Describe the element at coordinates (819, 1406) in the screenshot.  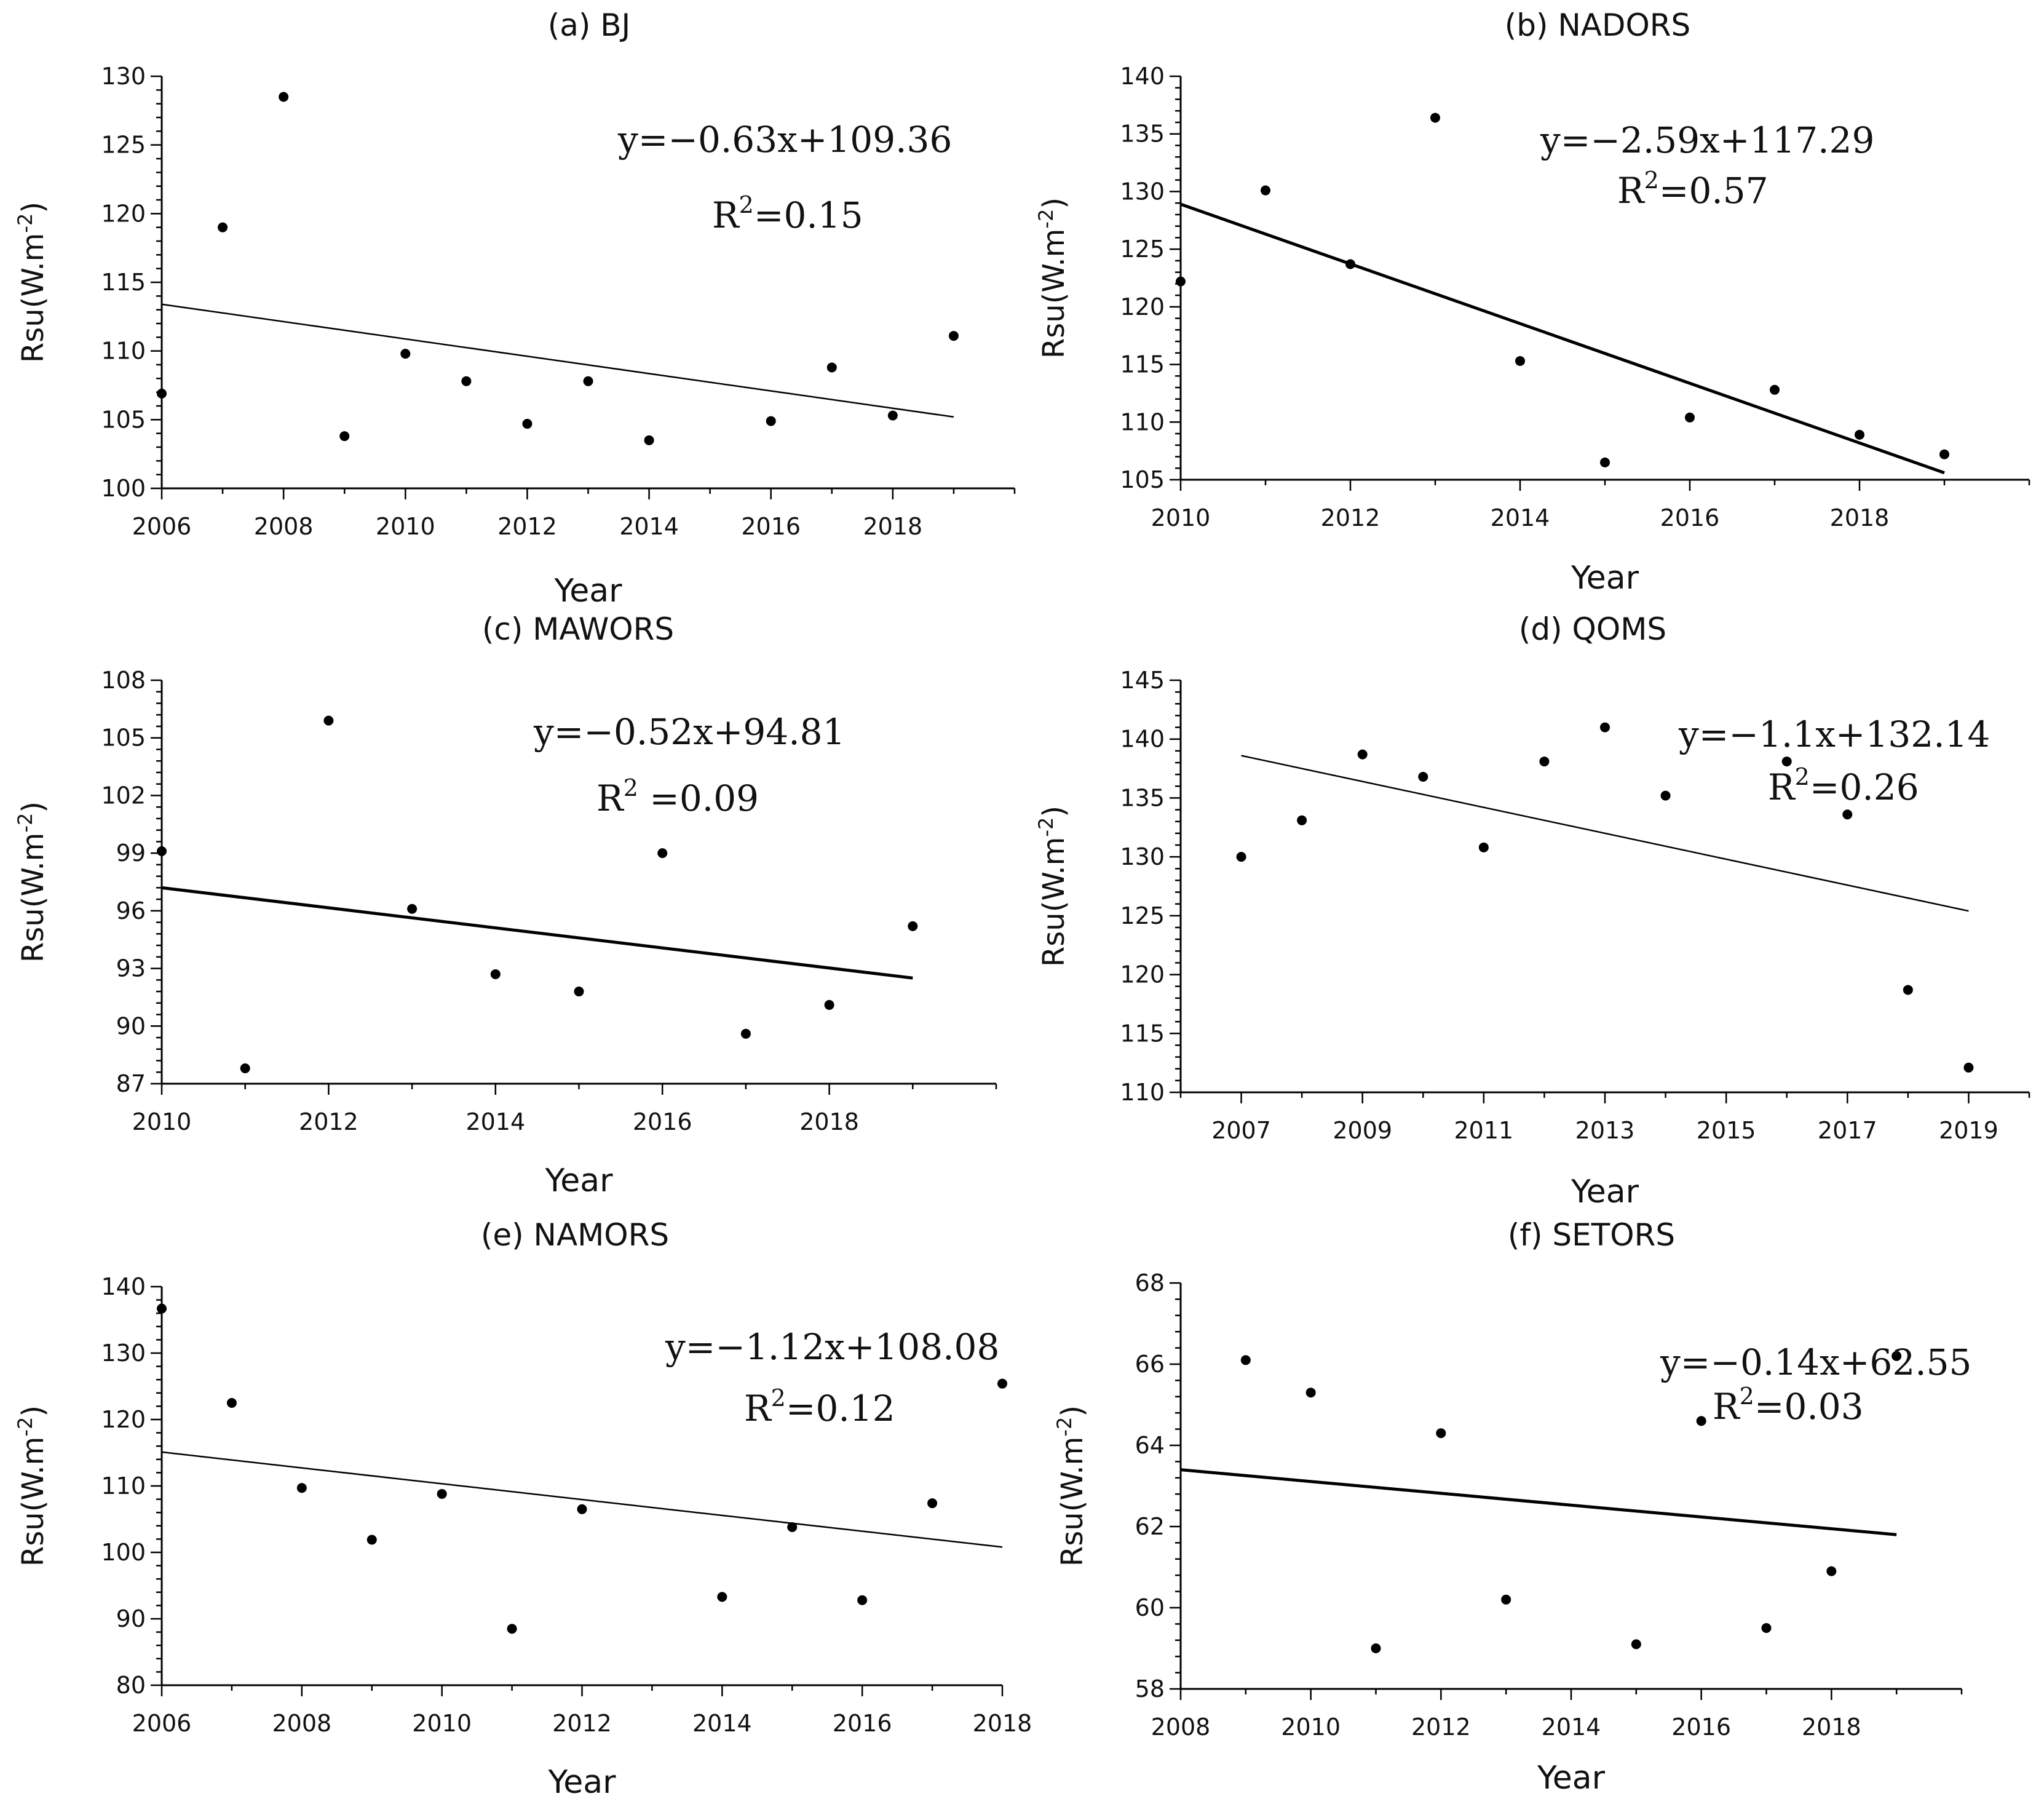
I see `r-squared: R2=0.12` at that location.